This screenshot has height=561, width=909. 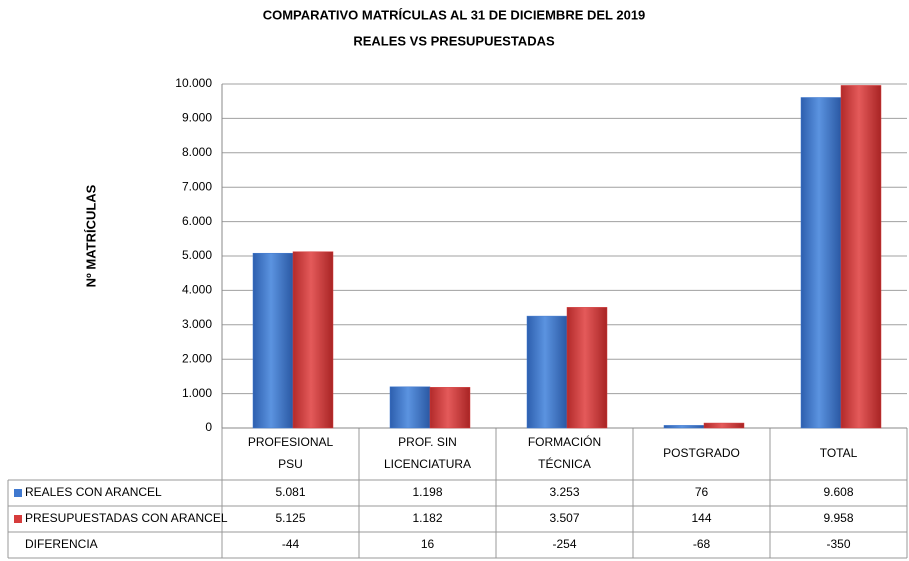 I want to click on legend-label: PRESUPUESTADAS CON ARANCEL, so click(x=126, y=518).